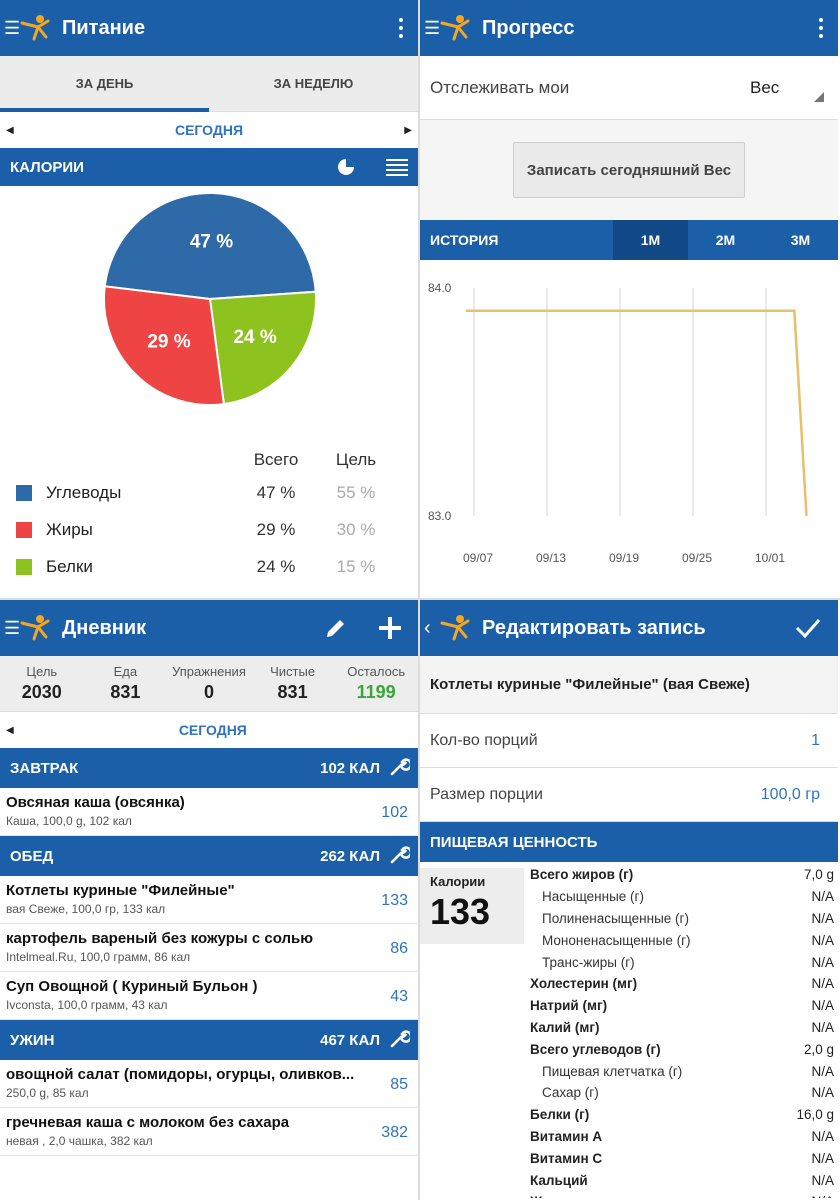 Image resolution: width=840 pixels, height=1200 pixels. What do you see at coordinates (629, 795) in the screenshot?
I see `serving-size-row: Размер порции 100,0 гр` at bounding box center [629, 795].